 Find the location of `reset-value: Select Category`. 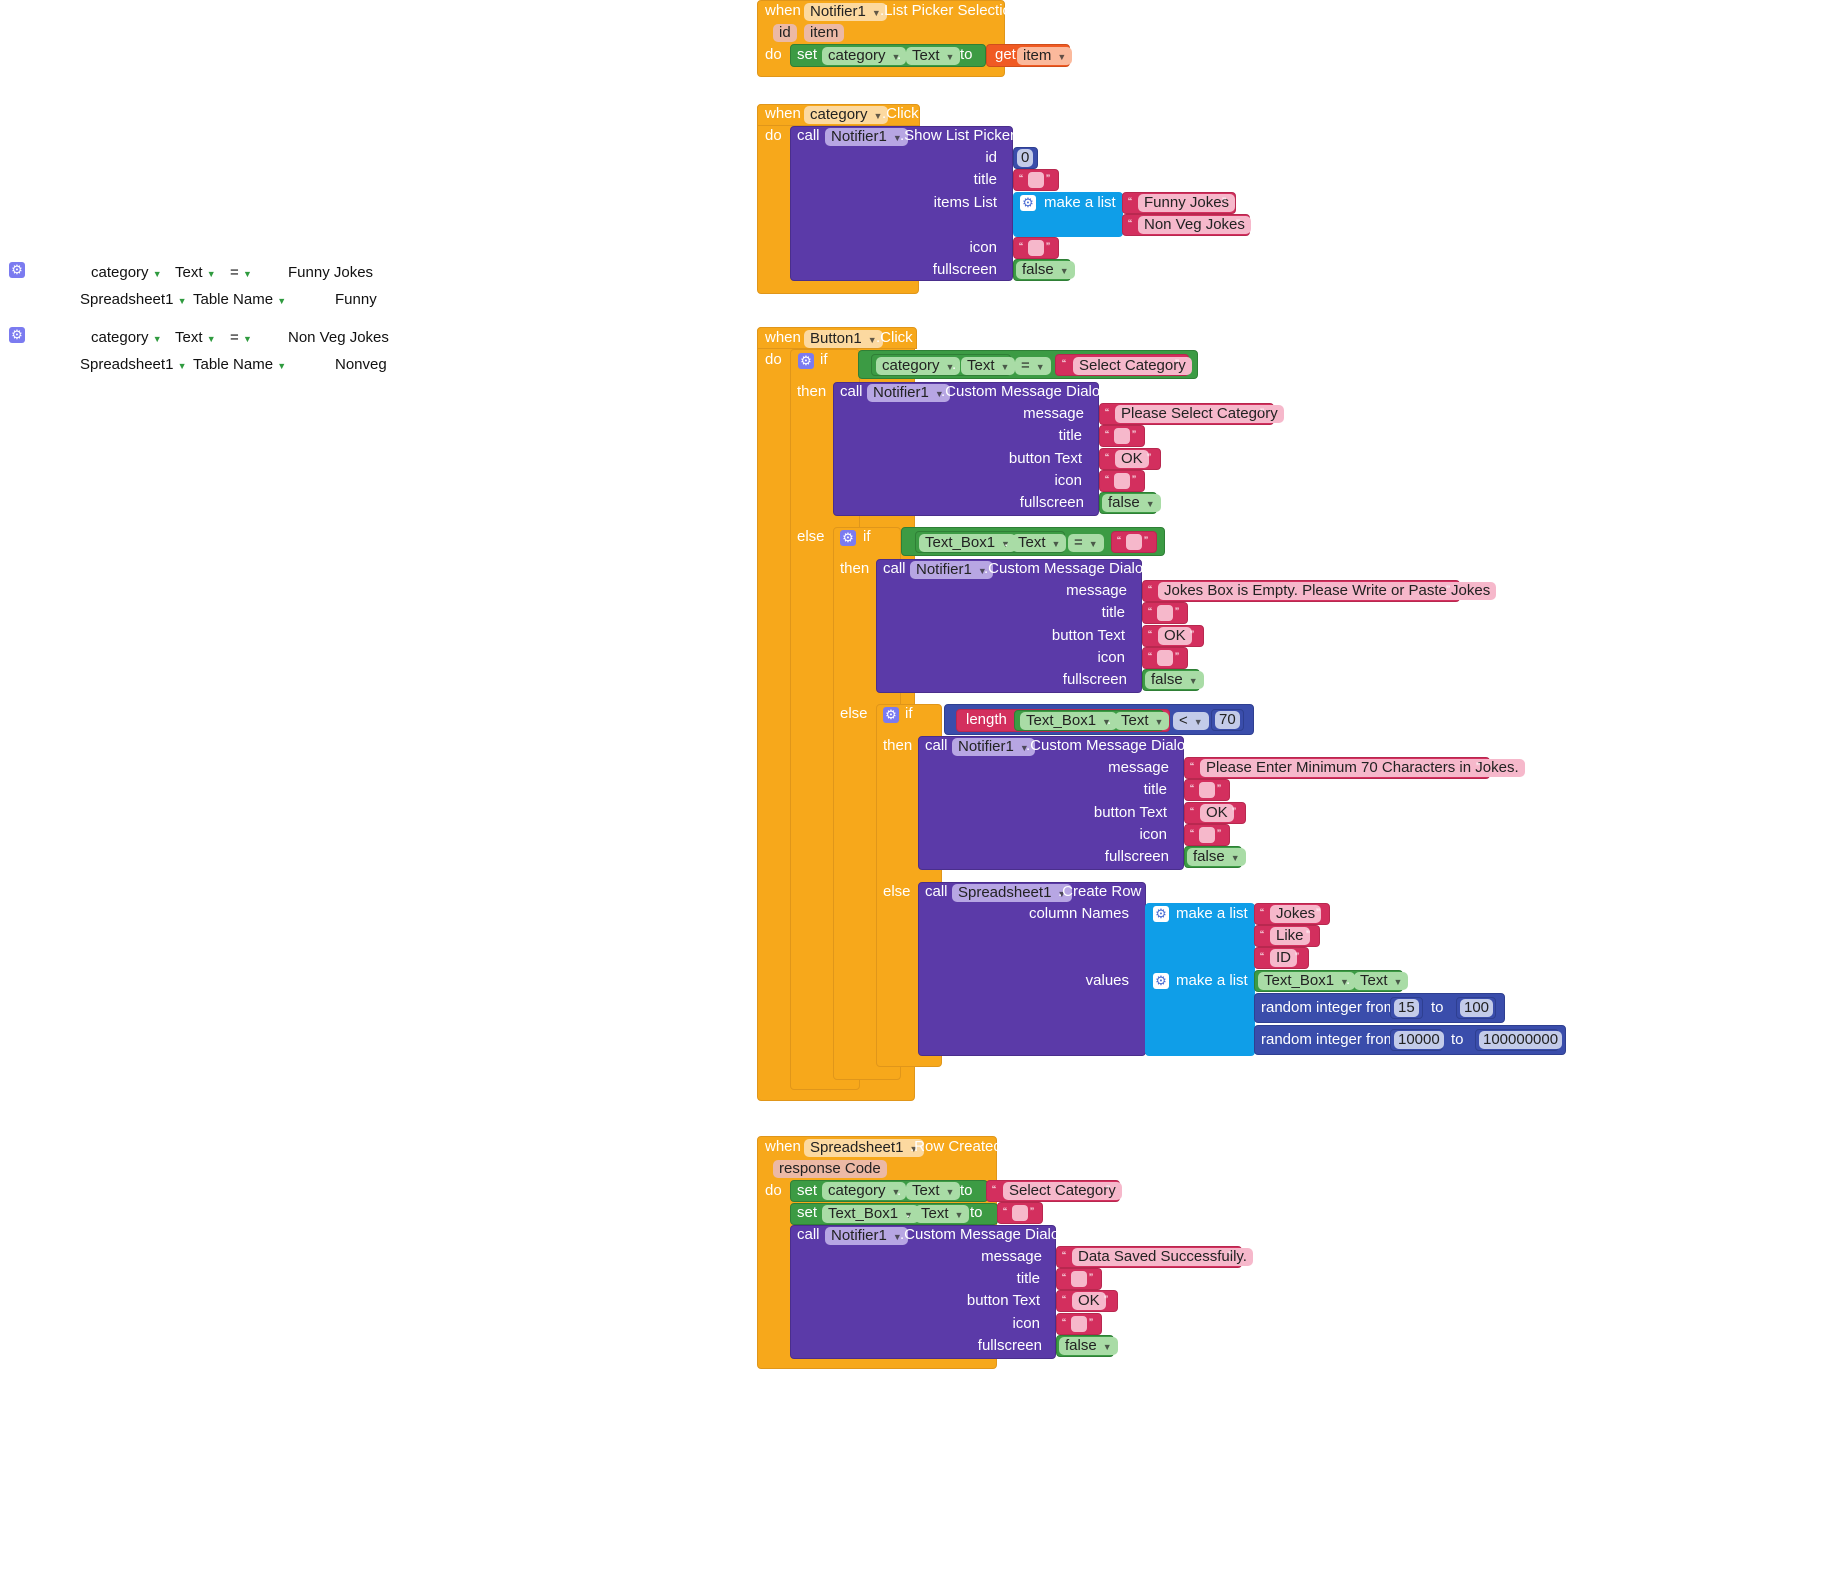

reset-value: Select Category is located at coordinates (1062, 1191).